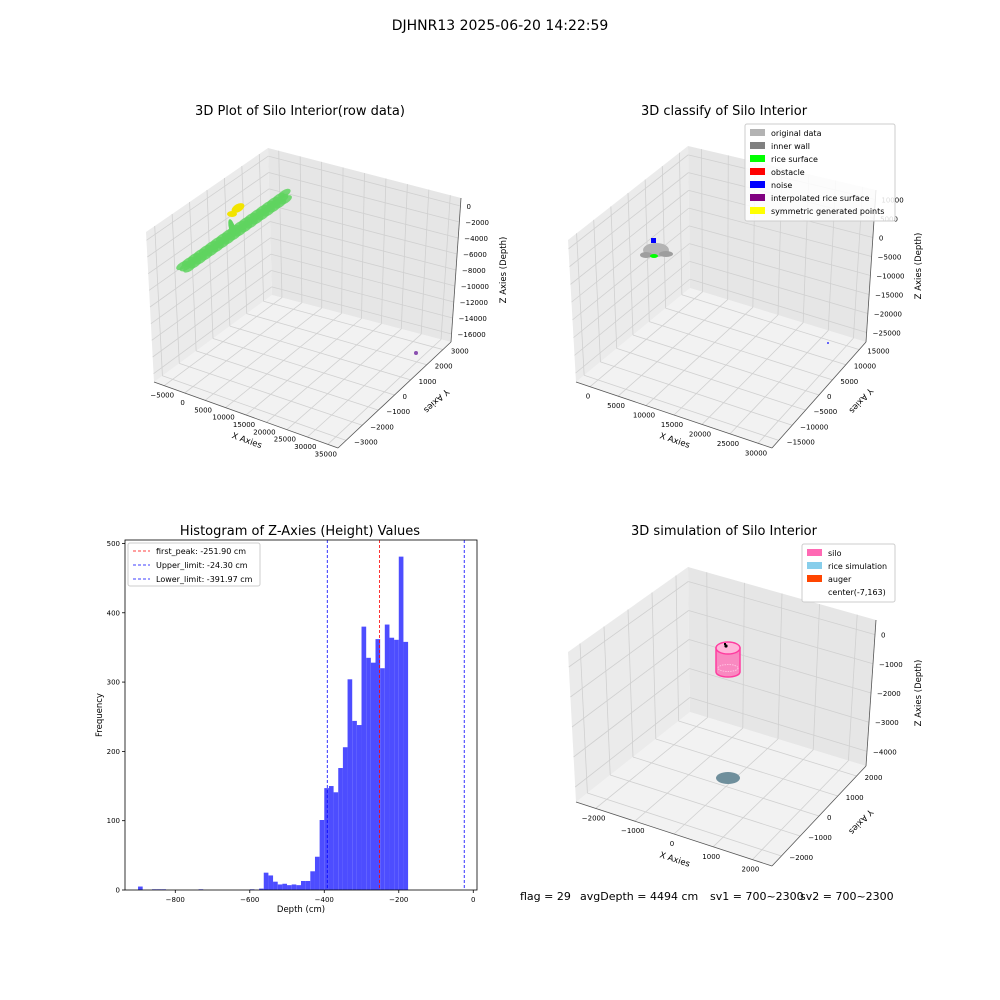 The image size is (1000, 1000). Describe the element at coordinates (204, 579) in the screenshot. I see `p3-legend-label: Lower_limit: -391.97 cm` at that location.